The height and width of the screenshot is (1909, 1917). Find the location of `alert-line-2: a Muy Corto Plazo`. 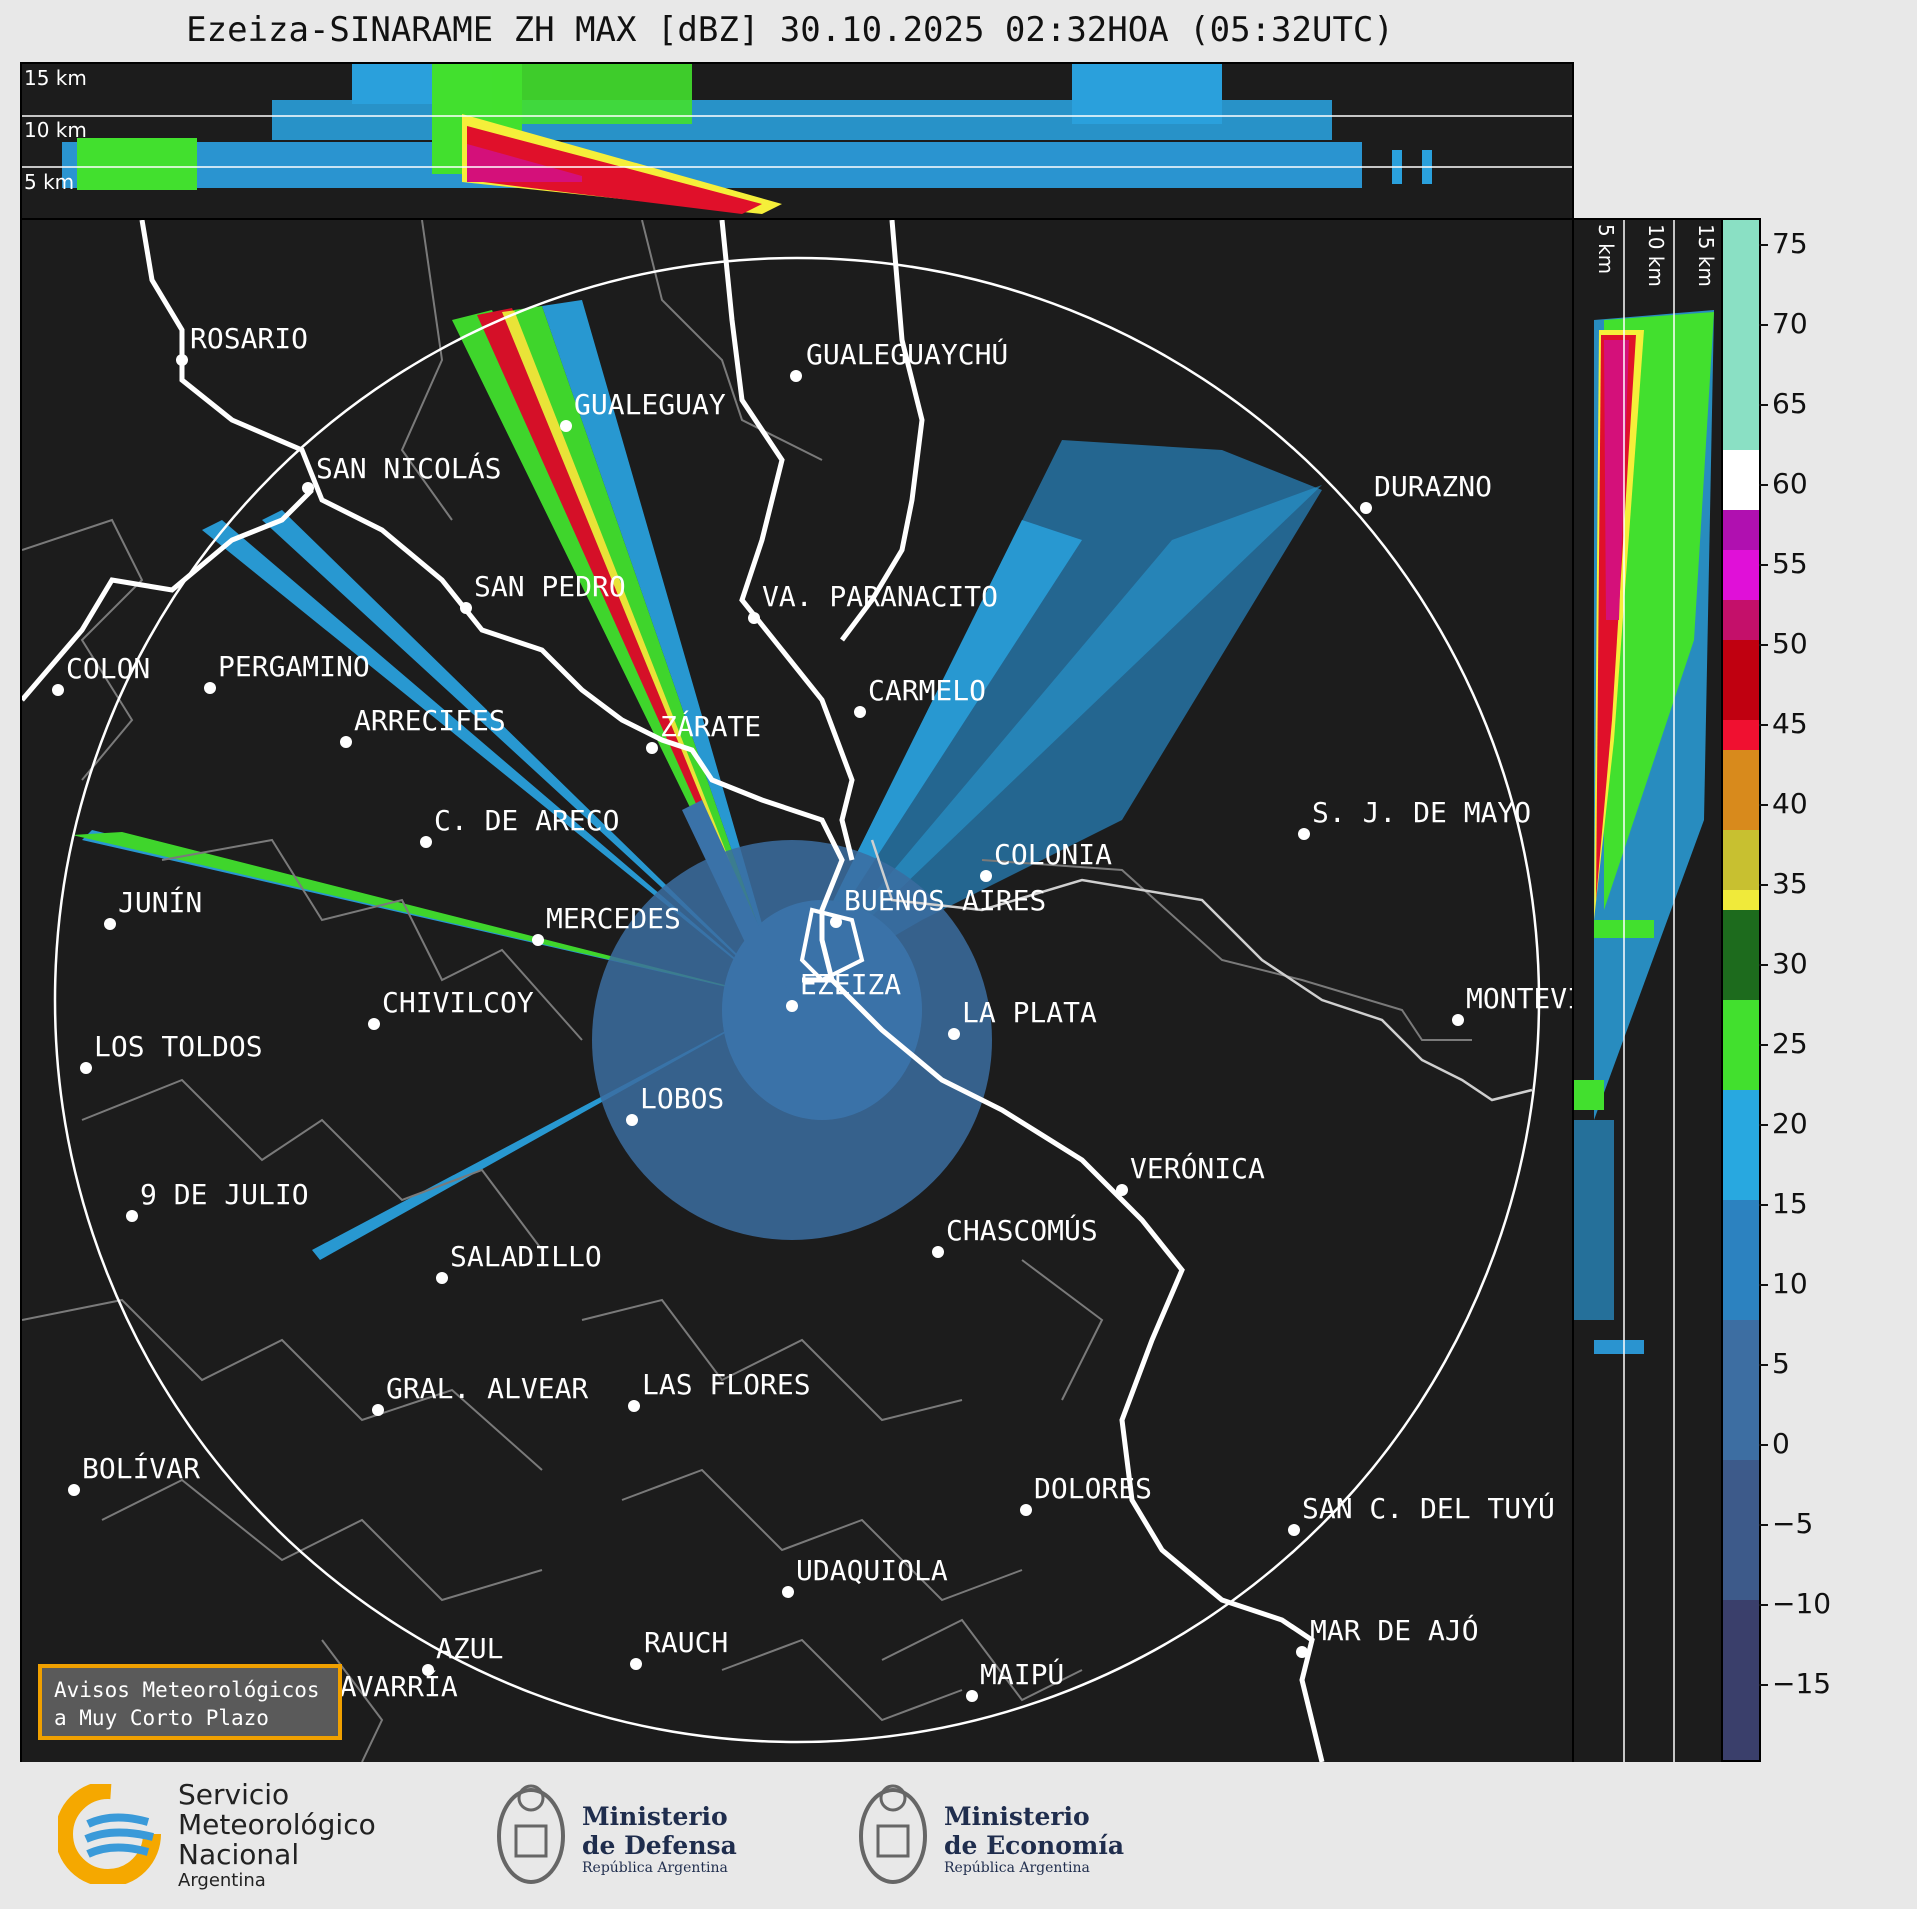

alert-line-2: a Muy Corto Plazo is located at coordinates (161, 1718).